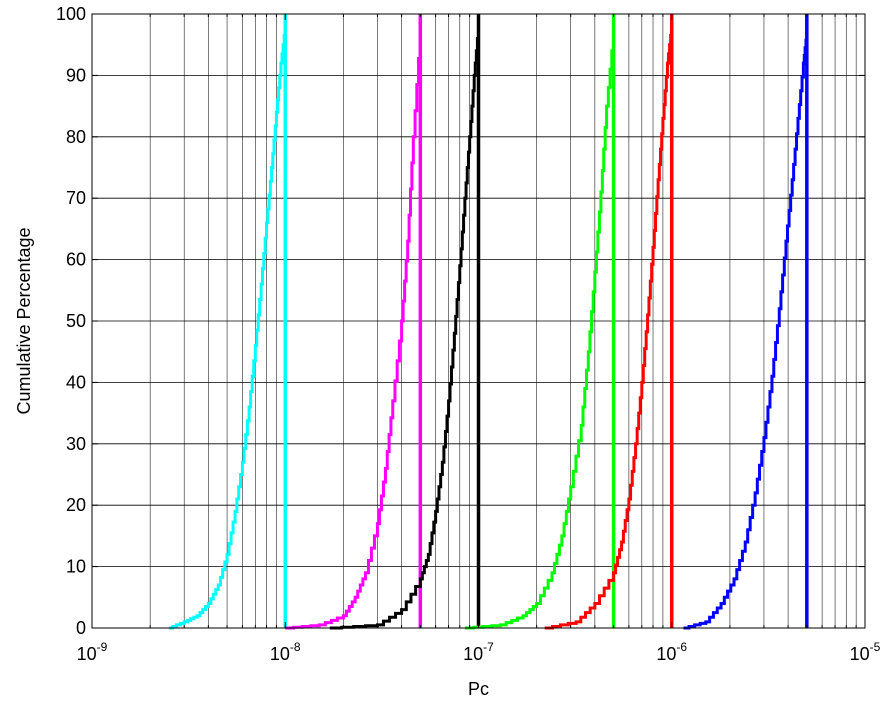 The width and height of the screenshot is (896, 702). What do you see at coordinates (81, 628) in the screenshot?
I see `y-tick-label: 0` at bounding box center [81, 628].